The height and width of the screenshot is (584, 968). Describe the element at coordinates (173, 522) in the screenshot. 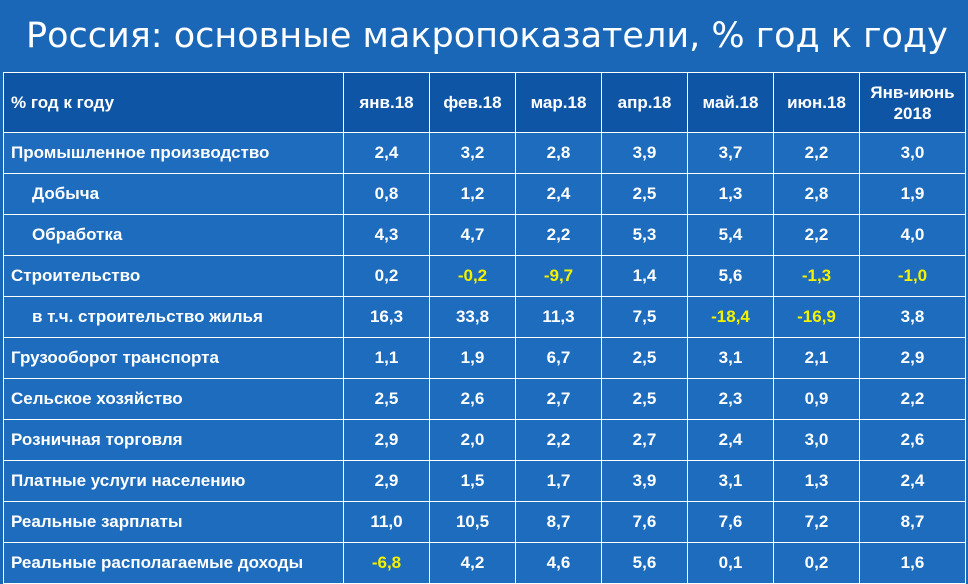

I see `row-label: Реальные зарплаты` at that location.